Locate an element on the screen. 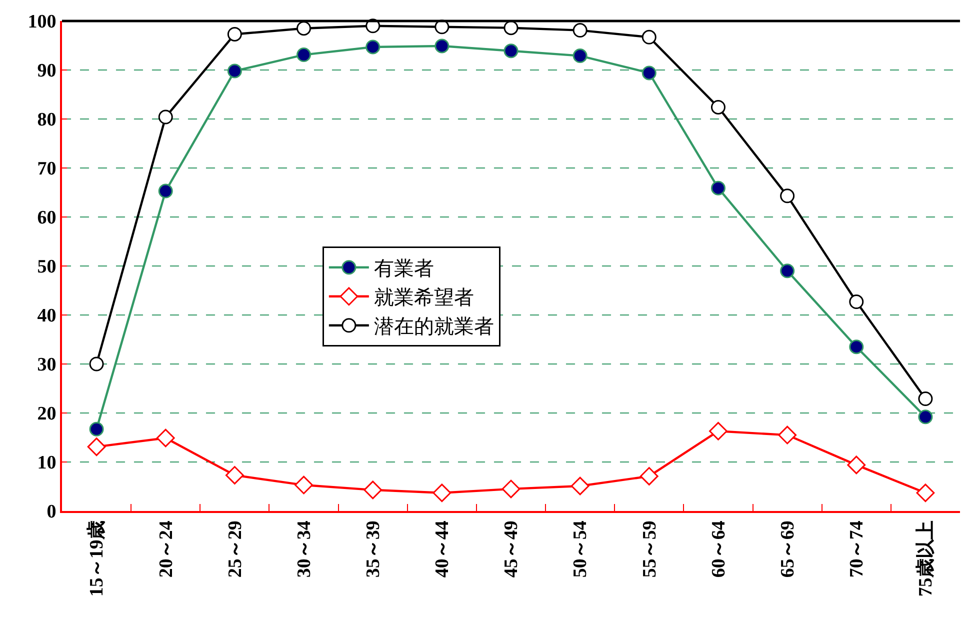  x-tick-label: 65～69 is located at coordinates (787, 549).